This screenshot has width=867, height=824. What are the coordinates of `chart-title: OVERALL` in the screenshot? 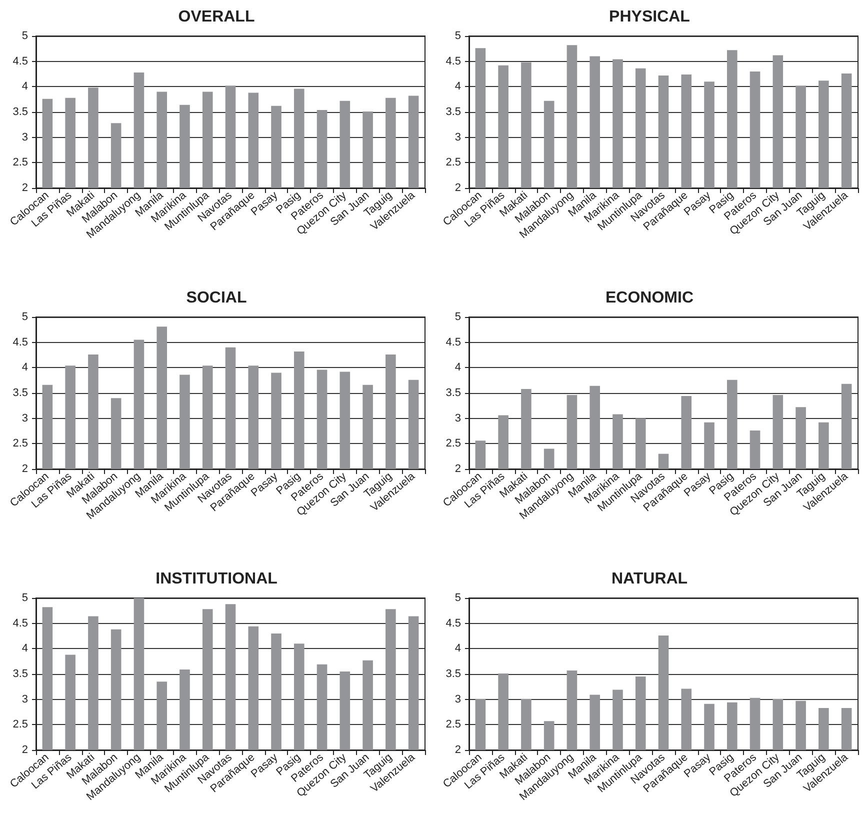 It's located at (216, 17).